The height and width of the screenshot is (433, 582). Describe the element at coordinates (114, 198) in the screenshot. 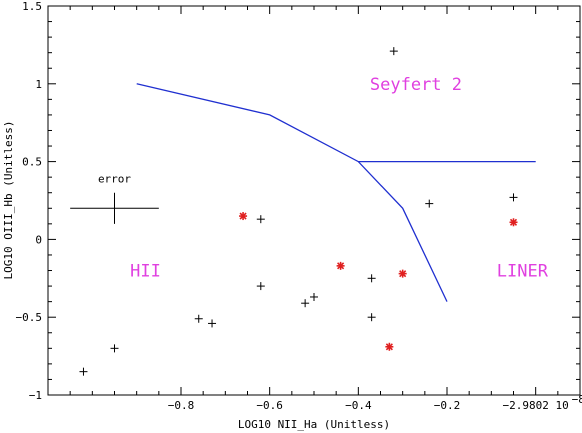

I see `error-bar: error` at that location.